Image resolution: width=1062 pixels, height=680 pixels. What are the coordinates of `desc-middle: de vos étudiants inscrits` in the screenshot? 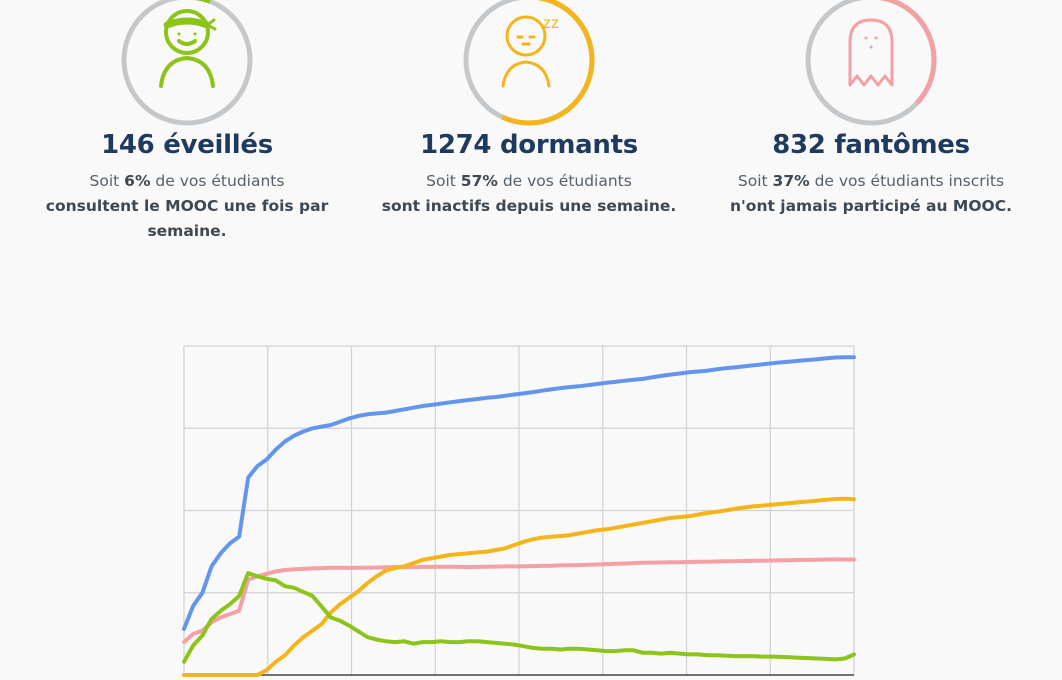 It's located at (907, 181).